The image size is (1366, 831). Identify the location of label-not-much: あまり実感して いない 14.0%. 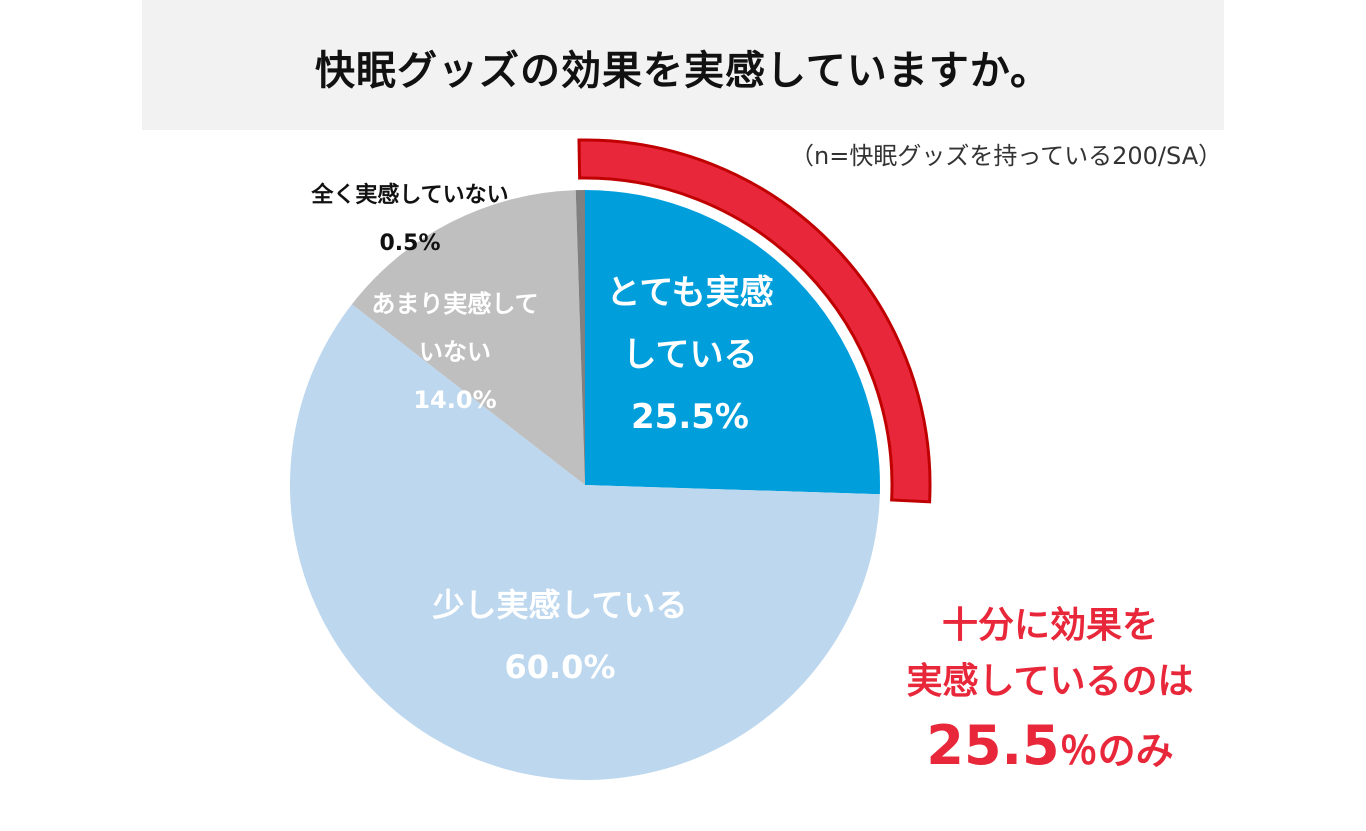
(455, 352).